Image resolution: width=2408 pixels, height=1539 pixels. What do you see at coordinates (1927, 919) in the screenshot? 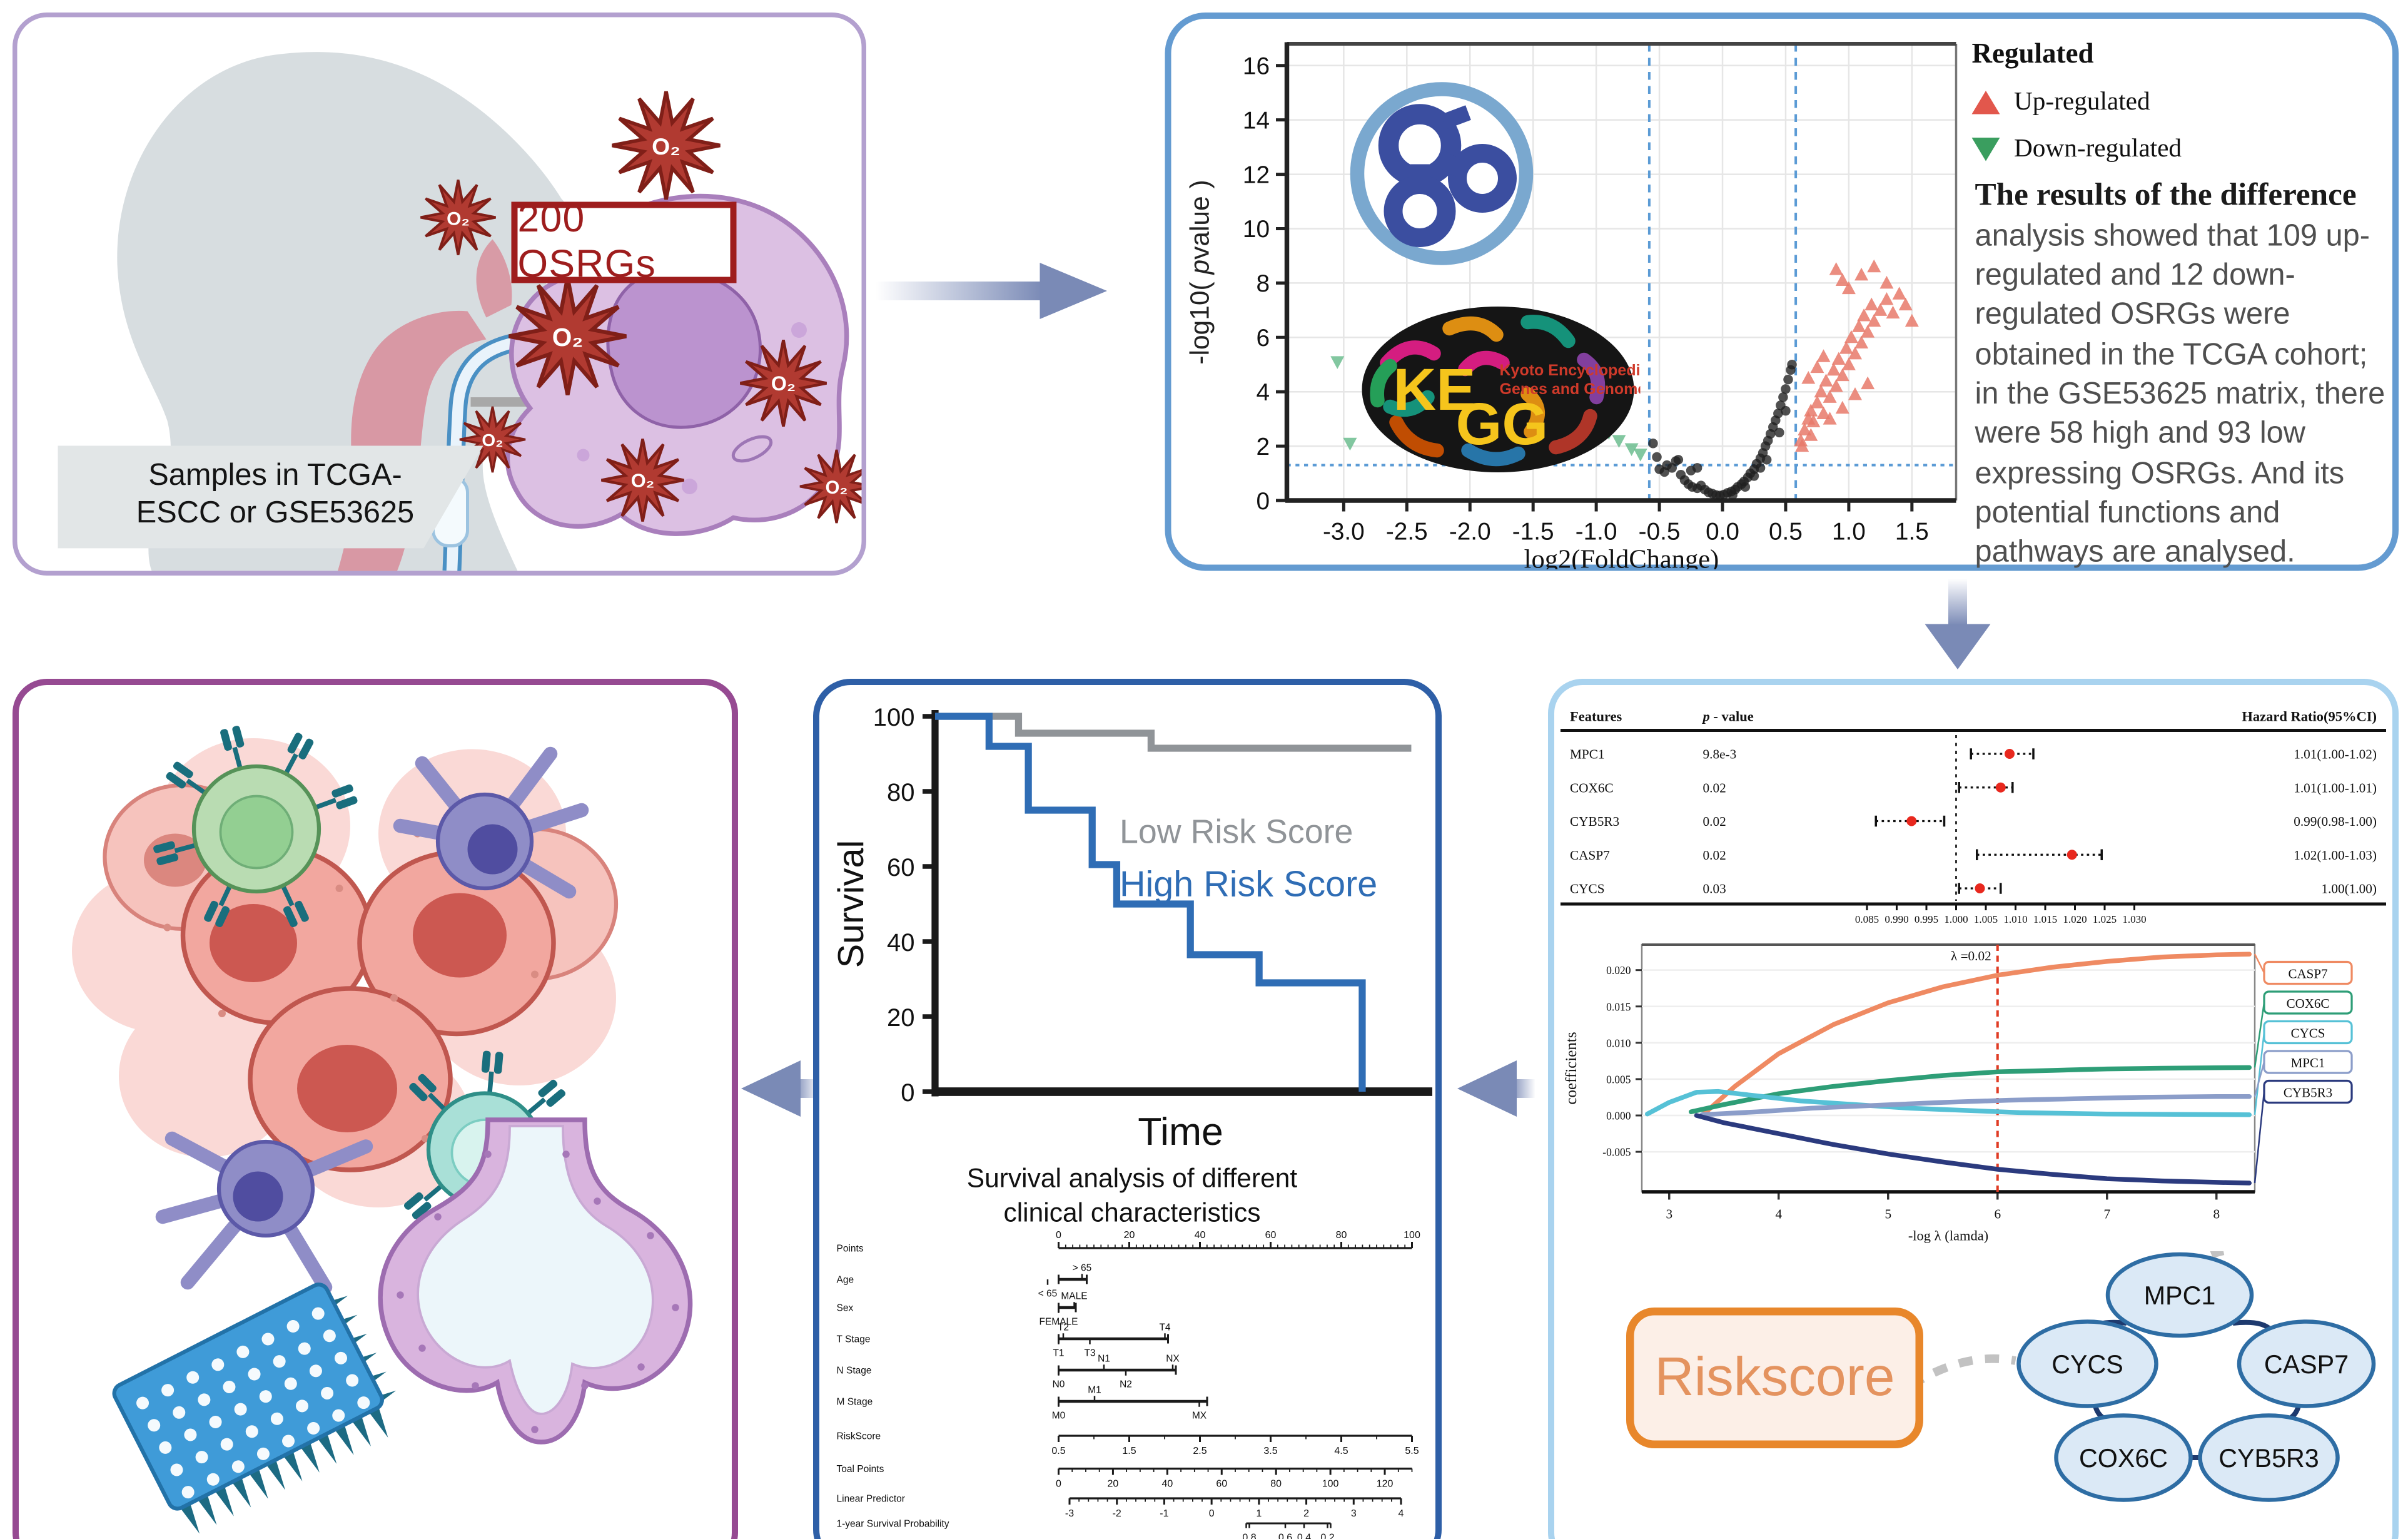
I see `svg-text: 0.995` at bounding box center [1927, 919].